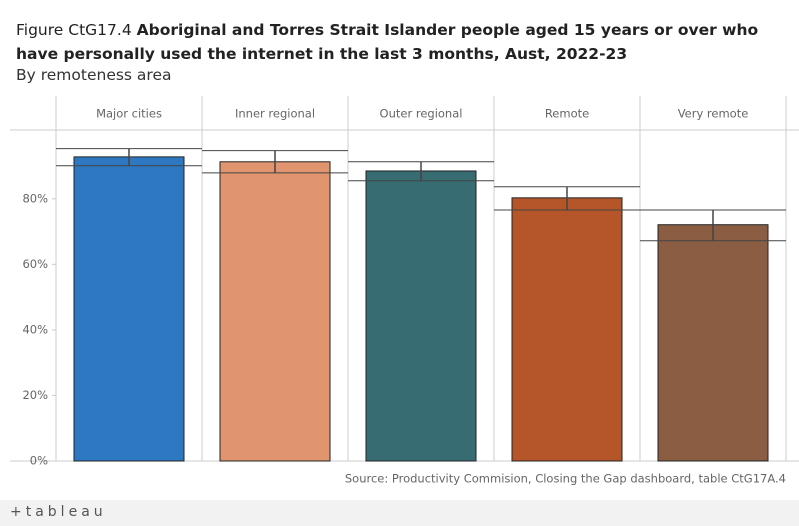 Image resolution: width=799 pixels, height=526 pixels. What do you see at coordinates (74, 30) in the screenshot?
I see `title-prefix: Figure CtG17.4` at bounding box center [74, 30].